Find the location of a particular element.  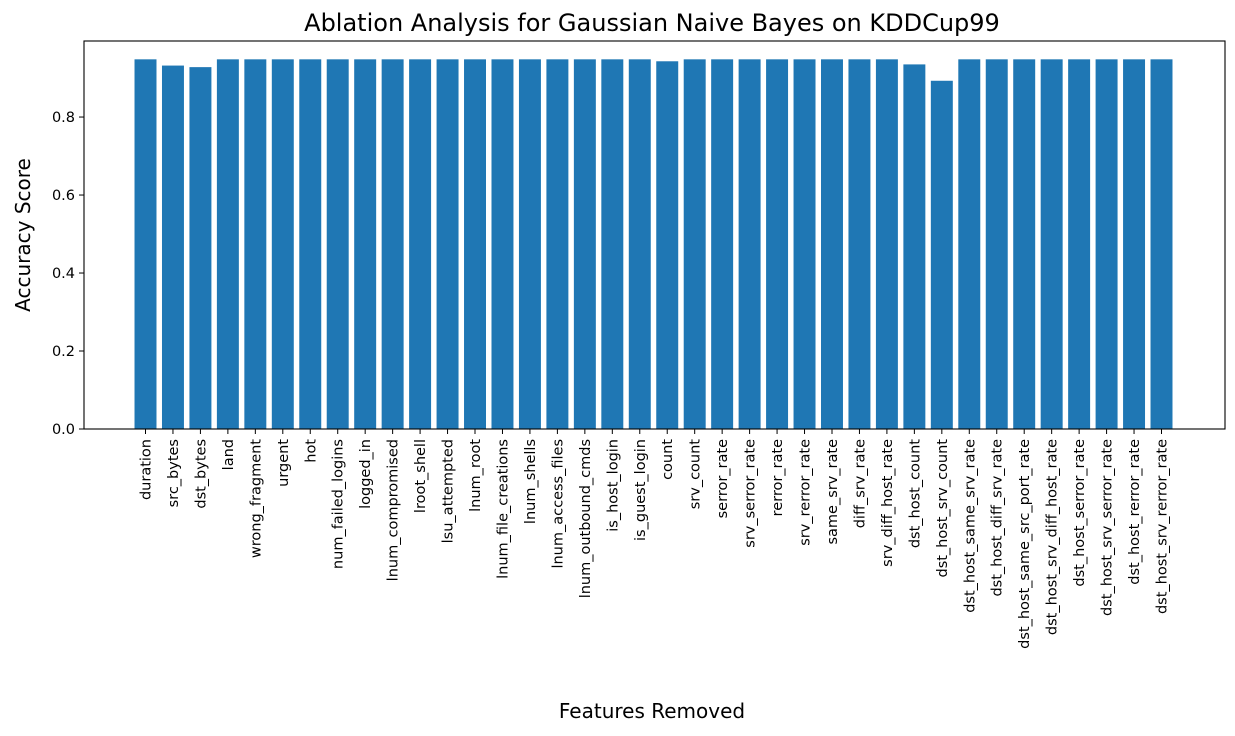

bar-src_bytes is located at coordinates (172, 247).